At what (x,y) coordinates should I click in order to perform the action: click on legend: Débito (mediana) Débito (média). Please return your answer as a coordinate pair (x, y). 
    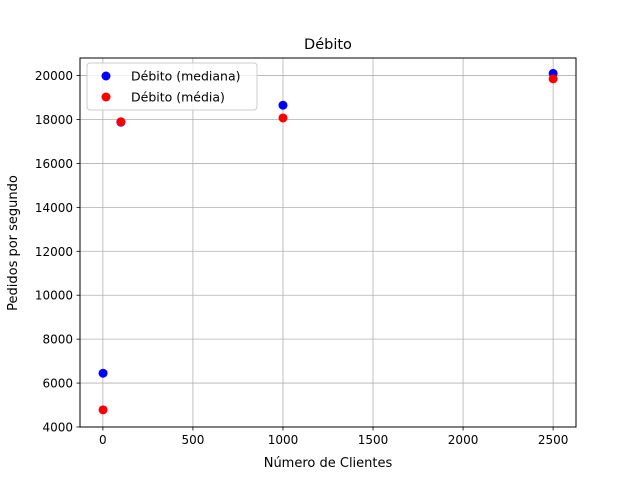
    Looking at the image, I should click on (172, 86).